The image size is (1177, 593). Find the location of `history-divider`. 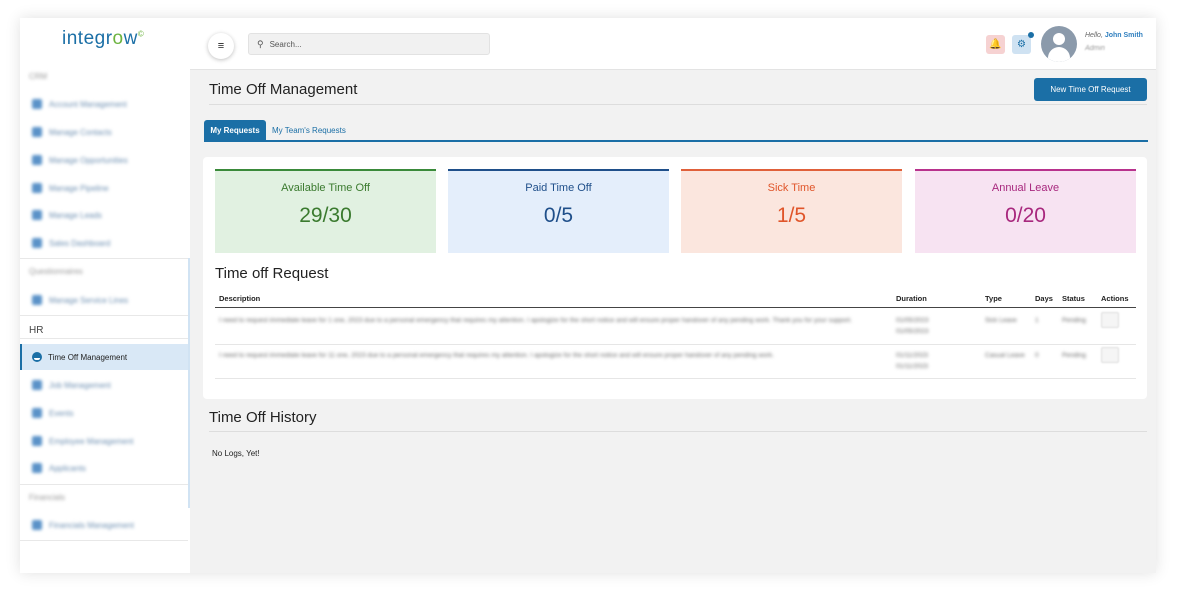

history-divider is located at coordinates (678, 431).